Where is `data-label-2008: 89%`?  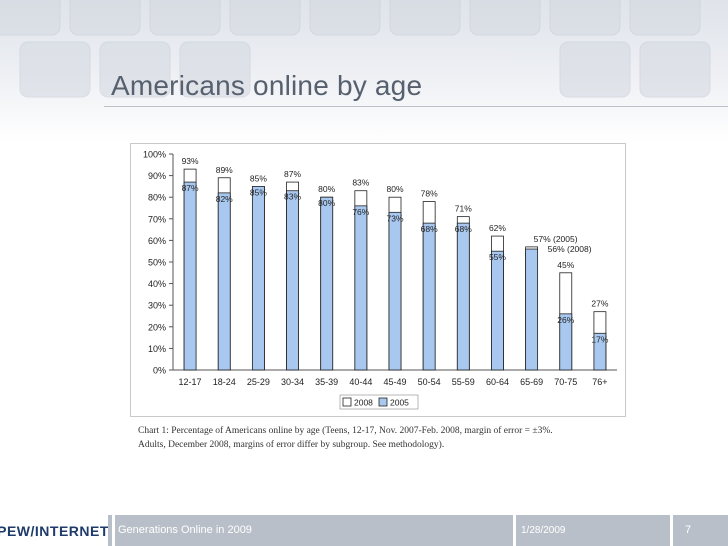
data-label-2008: 89% is located at coordinates (224, 170).